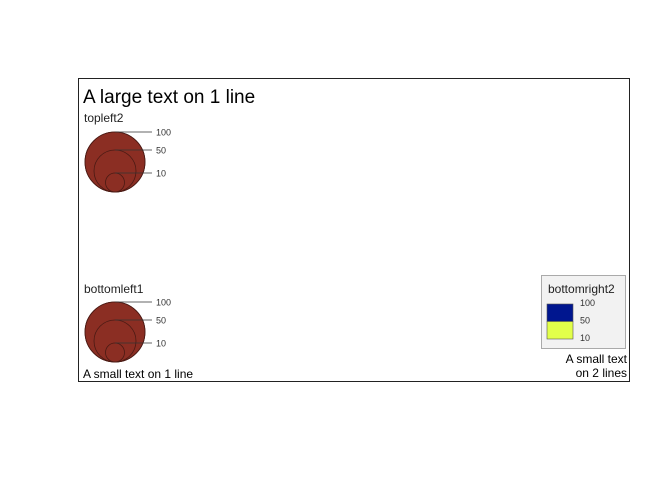  What do you see at coordinates (114, 289) in the screenshot?
I see `legend-title-bottomleft1: bottomleft1` at bounding box center [114, 289].